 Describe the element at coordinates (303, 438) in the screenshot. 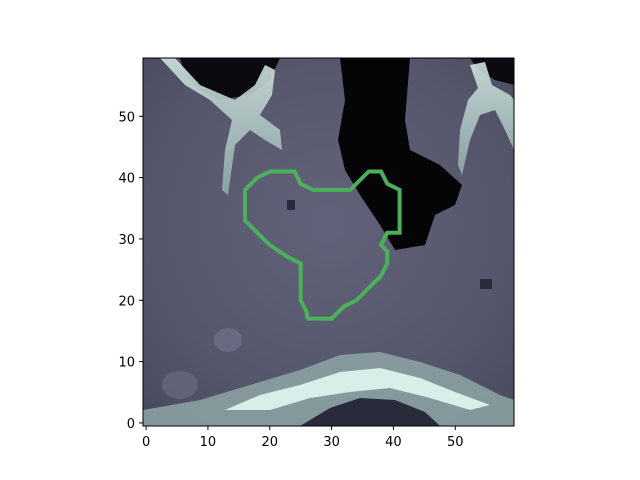

I see `x-axis: 0 10 20 30 40 50` at that location.